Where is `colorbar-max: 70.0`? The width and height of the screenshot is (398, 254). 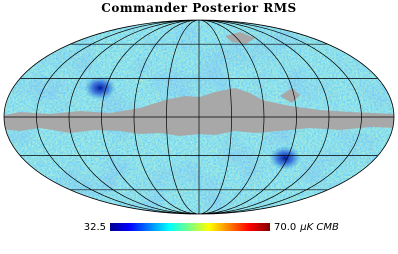 colorbar-max: 70.0 is located at coordinates (285, 227).